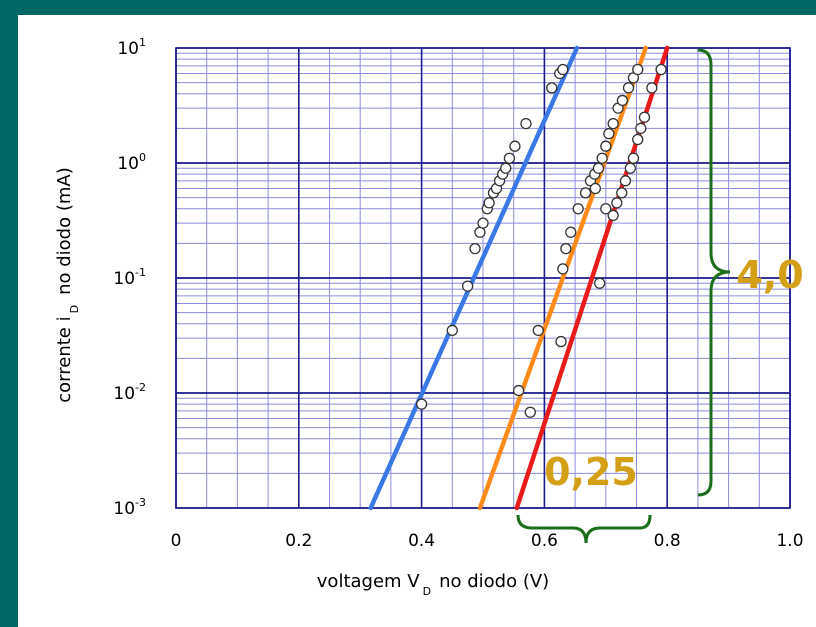  Describe the element at coordinates (421, 541) in the screenshot. I see `x-tick-label: 0.4` at that location.